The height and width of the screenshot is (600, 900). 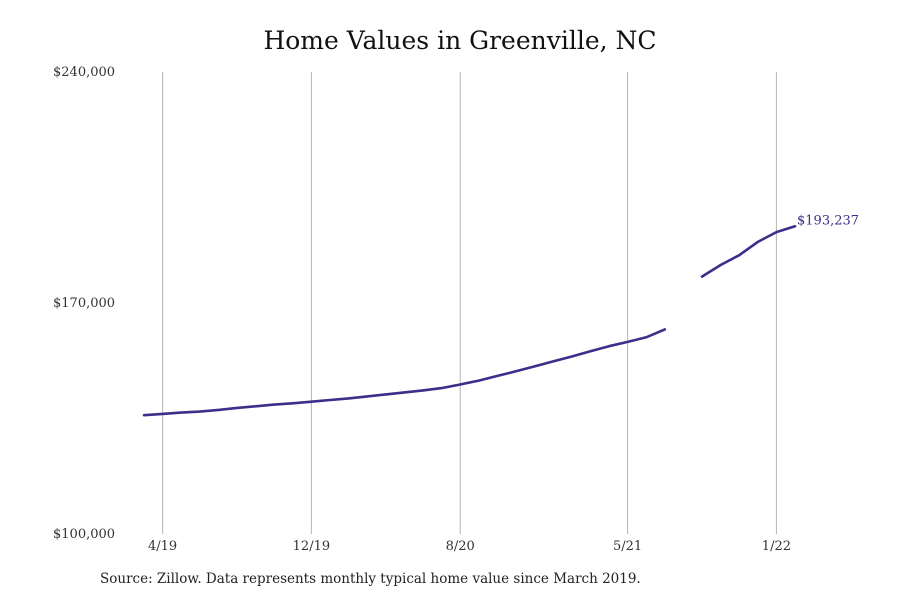 What do you see at coordinates (162, 546) in the screenshot?
I see `x-tick-label: 4/19` at bounding box center [162, 546].